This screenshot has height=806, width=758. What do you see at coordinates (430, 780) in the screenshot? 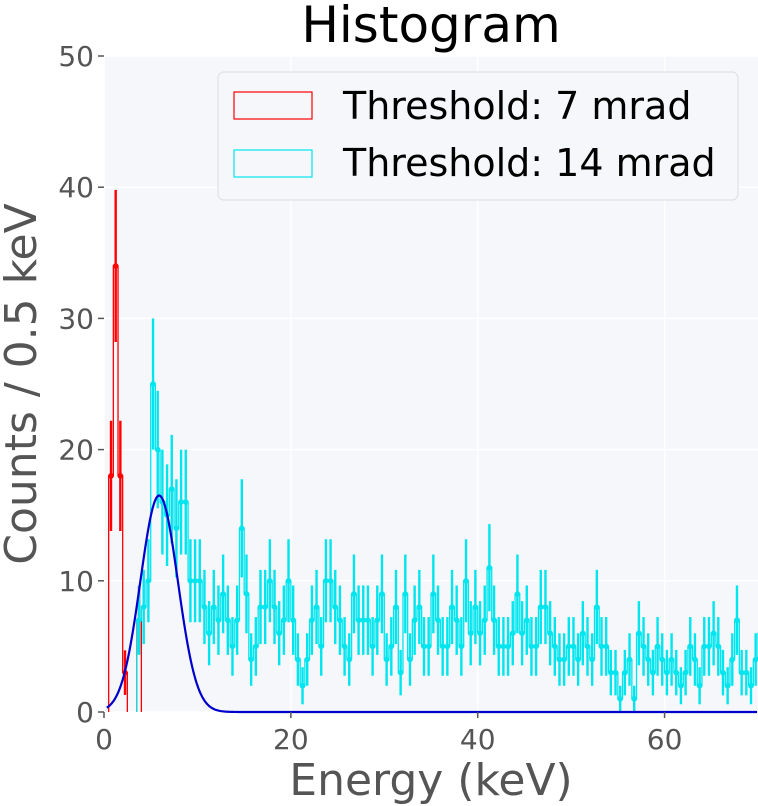
I see `x-axis-title: Energy (keV)` at bounding box center [430, 780].